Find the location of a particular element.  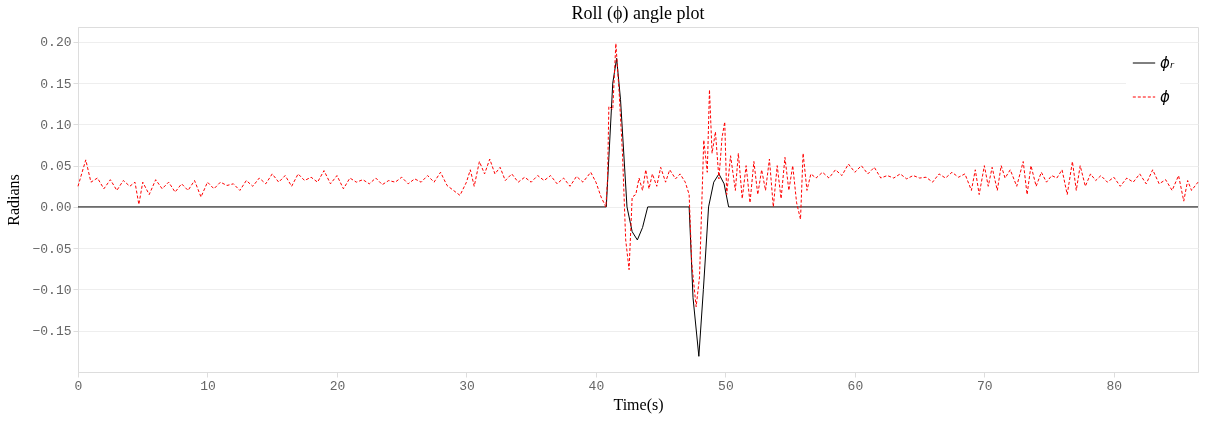

x-tick-label: 0 is located at coordinates (78, 386).